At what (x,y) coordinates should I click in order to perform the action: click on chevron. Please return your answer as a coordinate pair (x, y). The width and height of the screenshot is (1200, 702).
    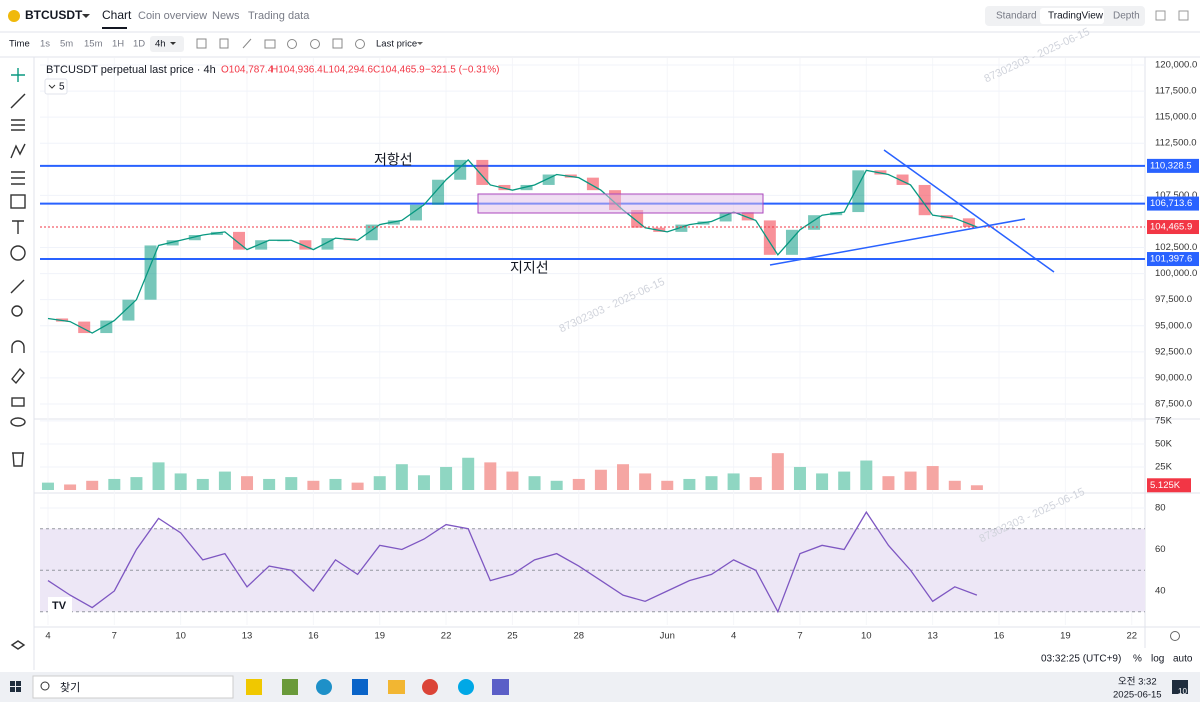
    Looking at the image, I should click on (52, 86).